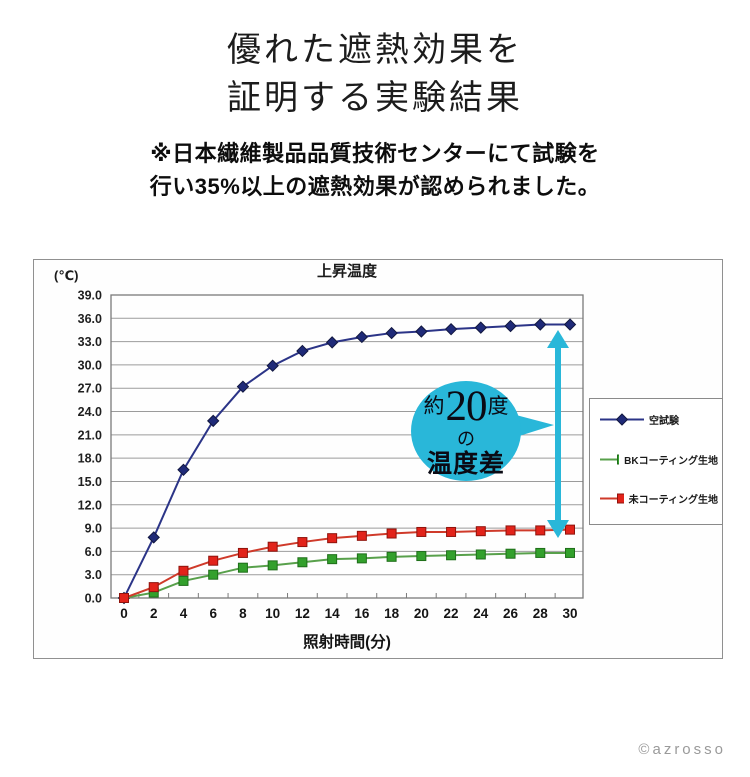 The image size is (750, 777). I want to click on page-title-line1: 優れた遮熱効果を, so click(375, 50).